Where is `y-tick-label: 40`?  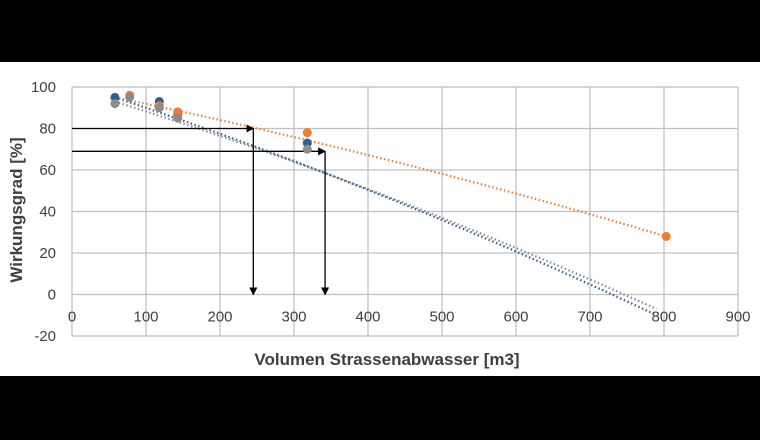 y-tick-label: 40 is located at coordinates (47, 212).